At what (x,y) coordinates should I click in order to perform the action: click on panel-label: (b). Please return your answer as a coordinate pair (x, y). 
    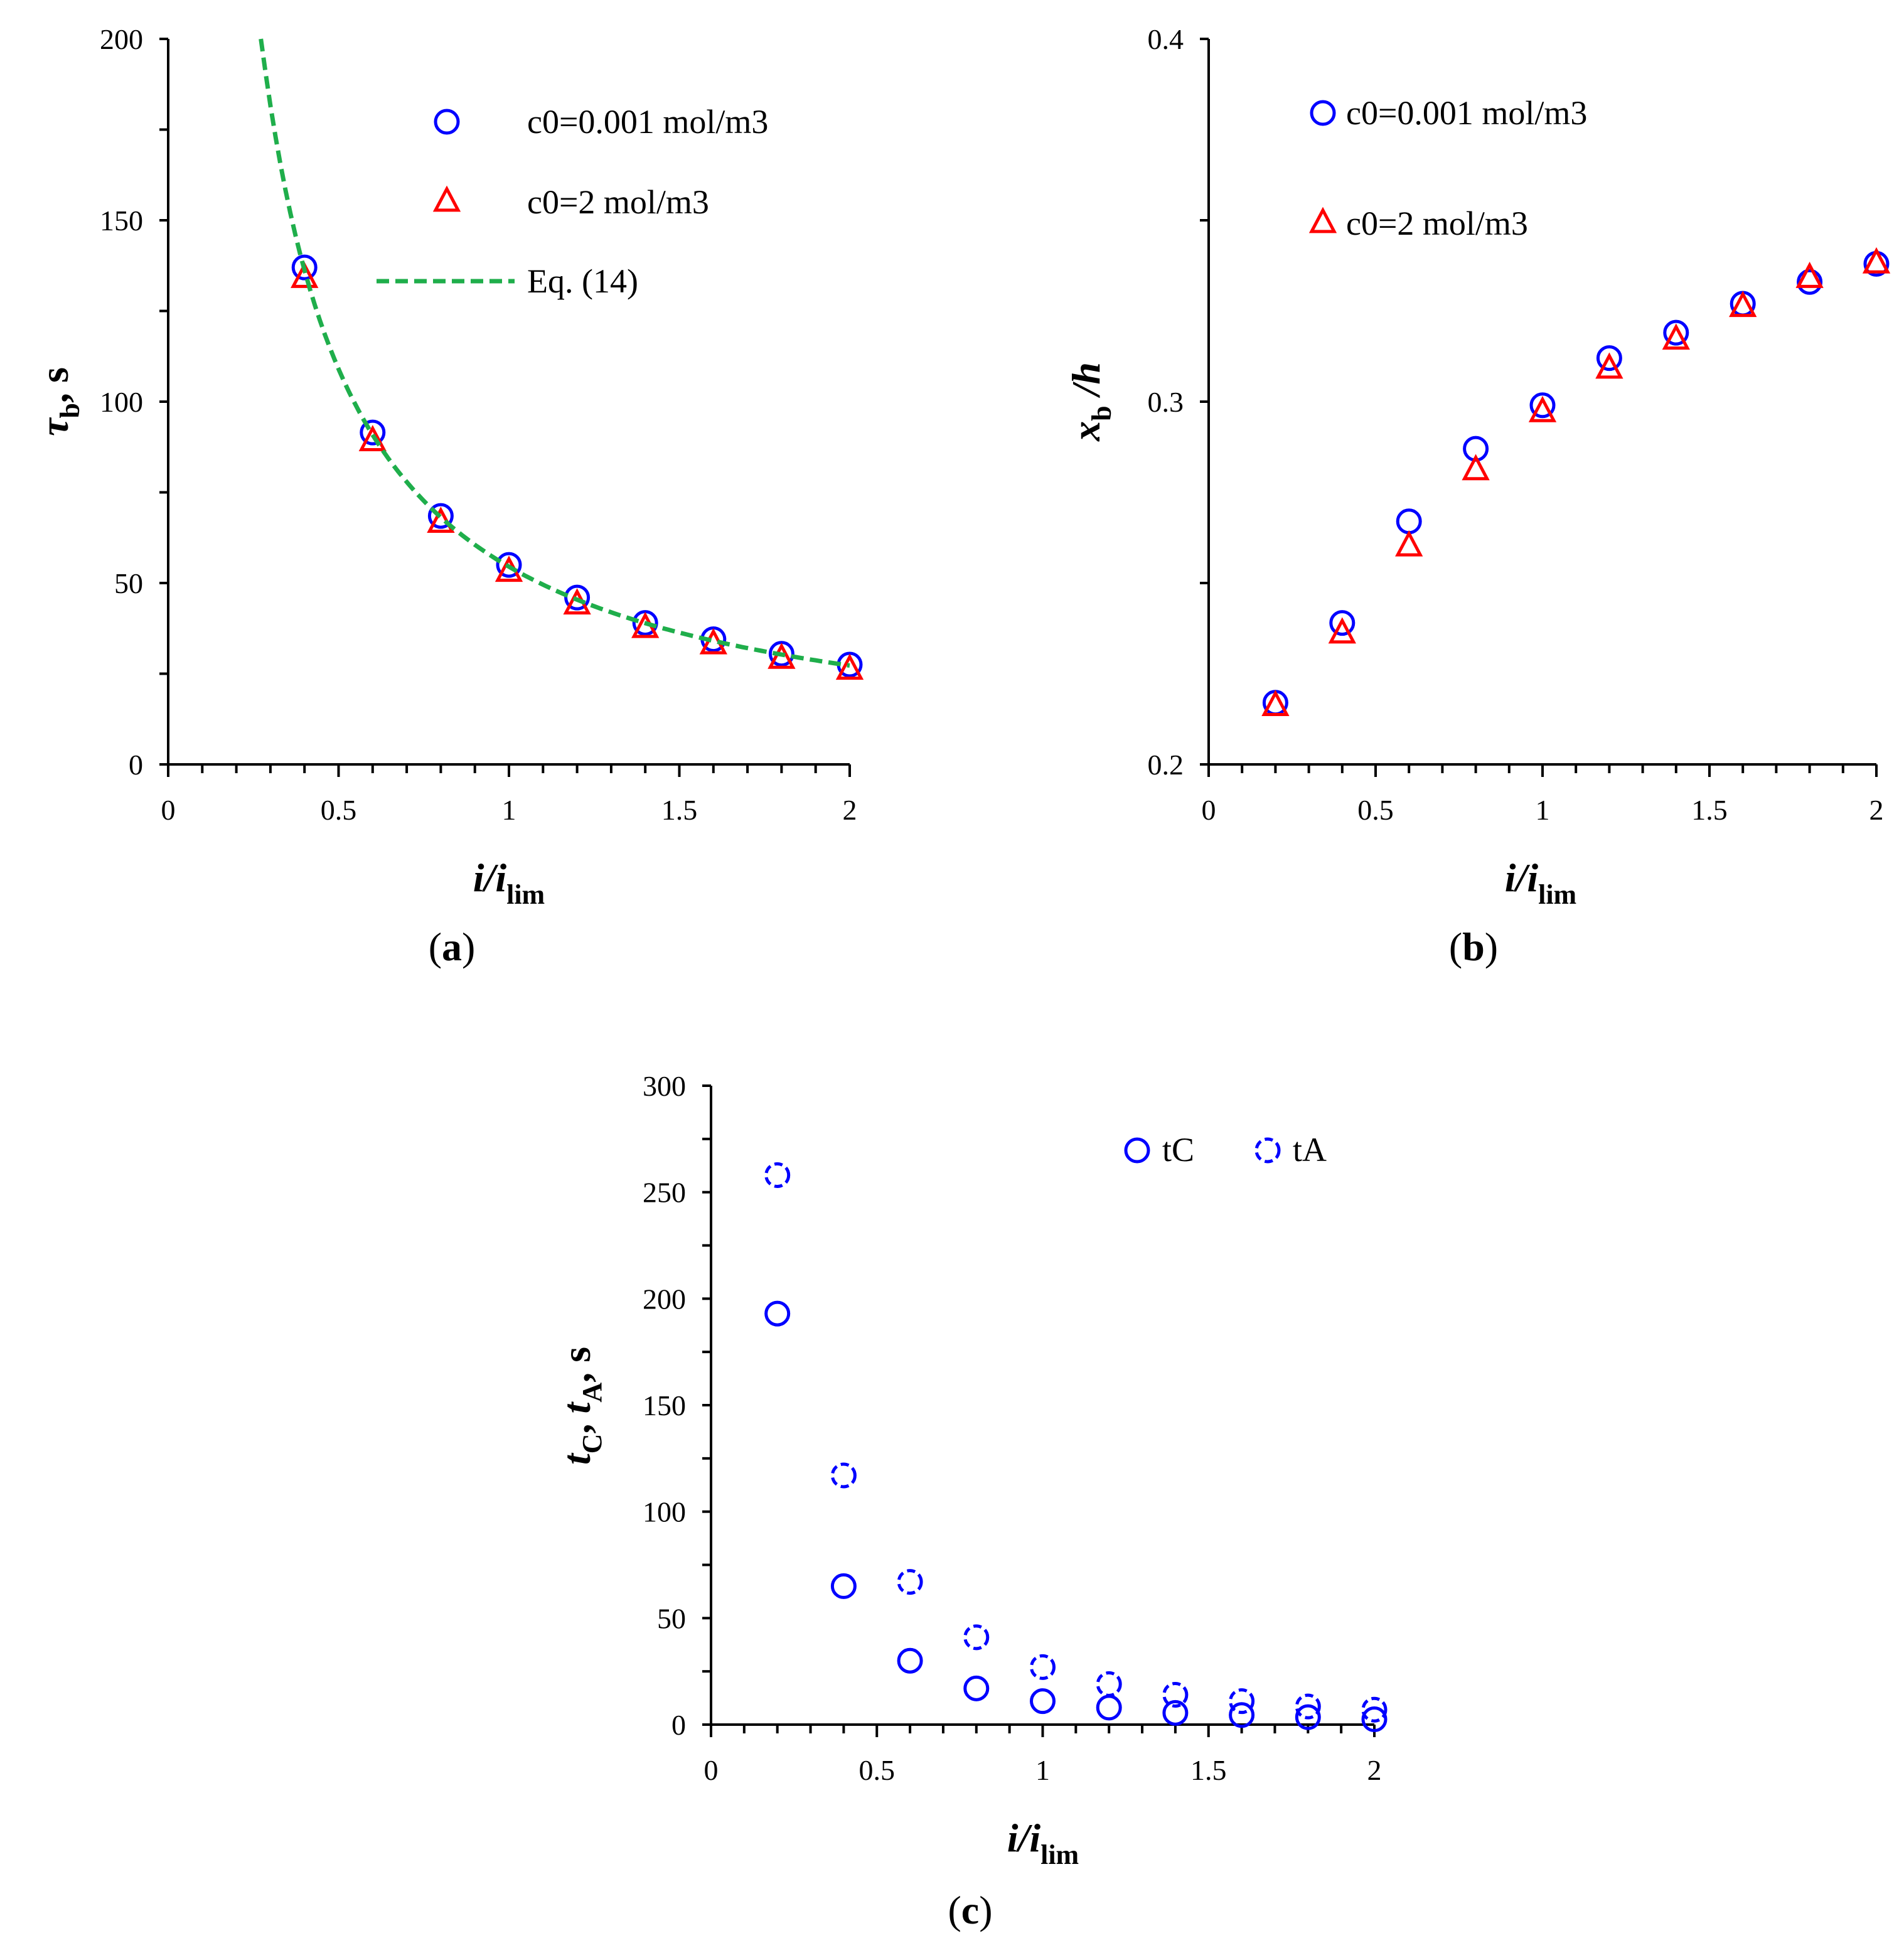
    Looking at the image, I should click on (1473, 946).